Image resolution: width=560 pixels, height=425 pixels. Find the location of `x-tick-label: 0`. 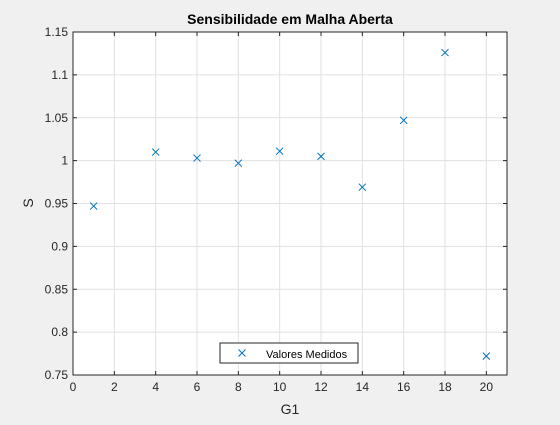

x-tick-label: 0 is located at coordinates (73, 387).